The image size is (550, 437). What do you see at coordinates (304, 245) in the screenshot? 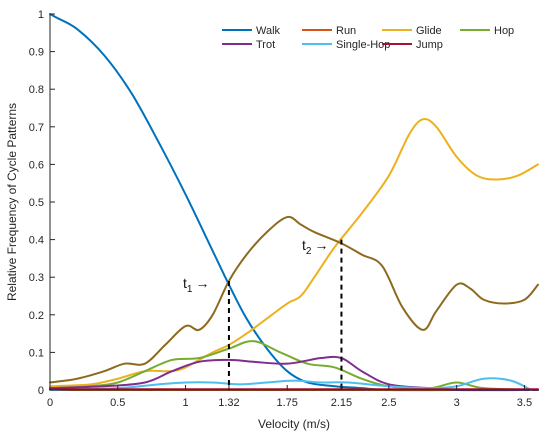
I see `annotation-t2-letter: t` at bounding box center [304, 245].